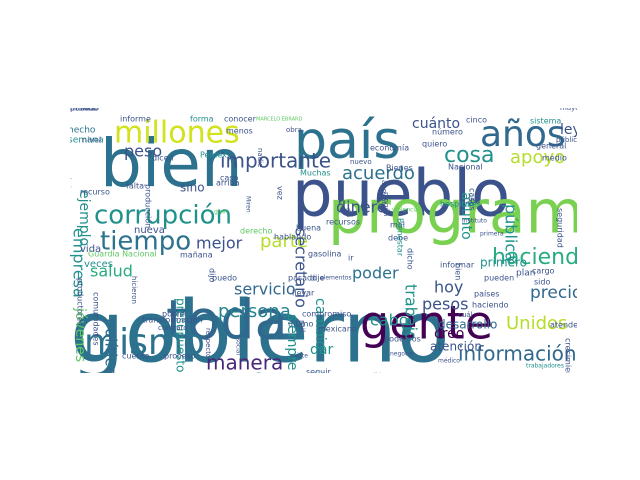 This screenshot has height=480, width=640. I want to click on word-cuenta: cuenta, so click(136, 356).